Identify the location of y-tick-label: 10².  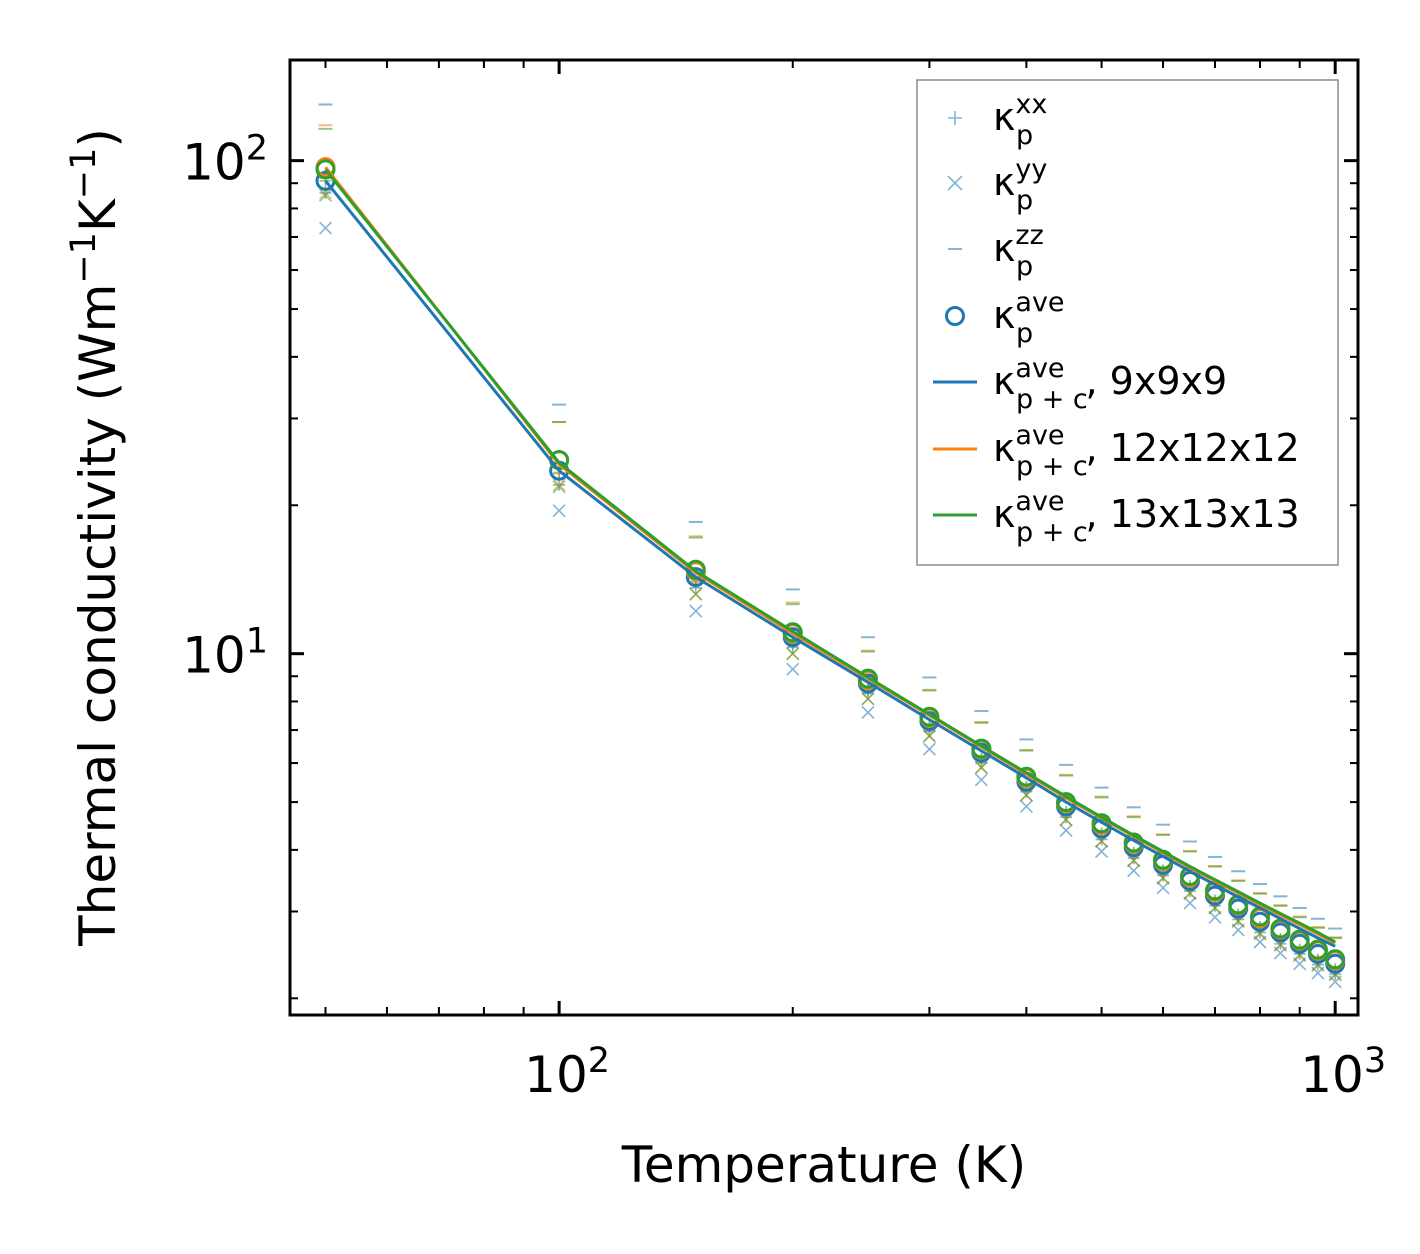
(225, 160).